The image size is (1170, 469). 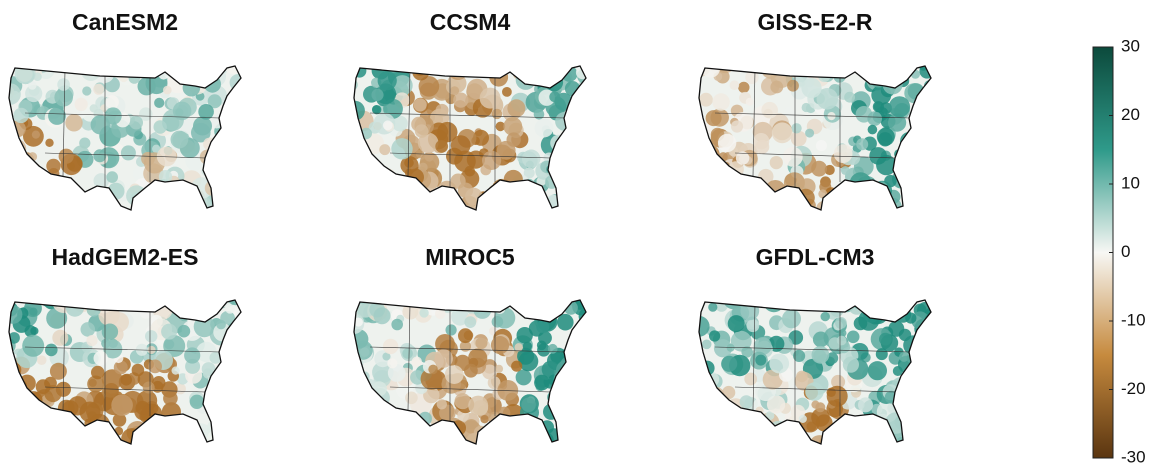 What do you see at coordinates (814, 22) in the screenshot?
I see `map-title: GISS-E2-R` at bounding box center [814, 22].